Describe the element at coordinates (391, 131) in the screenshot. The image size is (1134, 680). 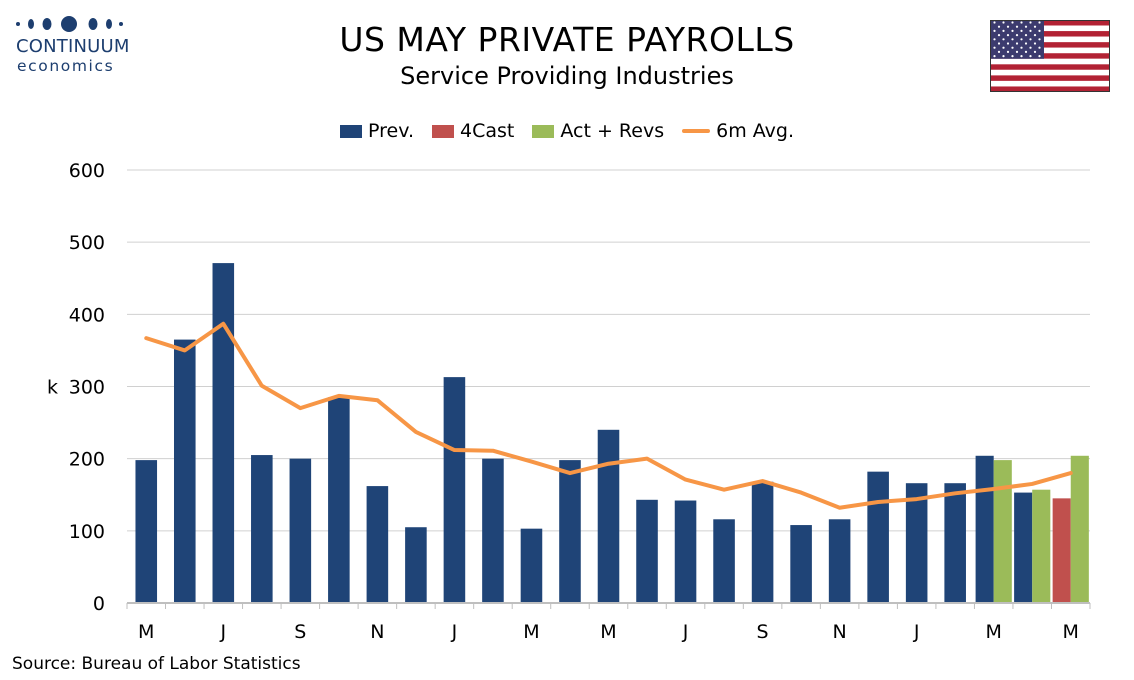
I see `legend-label-prev: Prev.` at that location.